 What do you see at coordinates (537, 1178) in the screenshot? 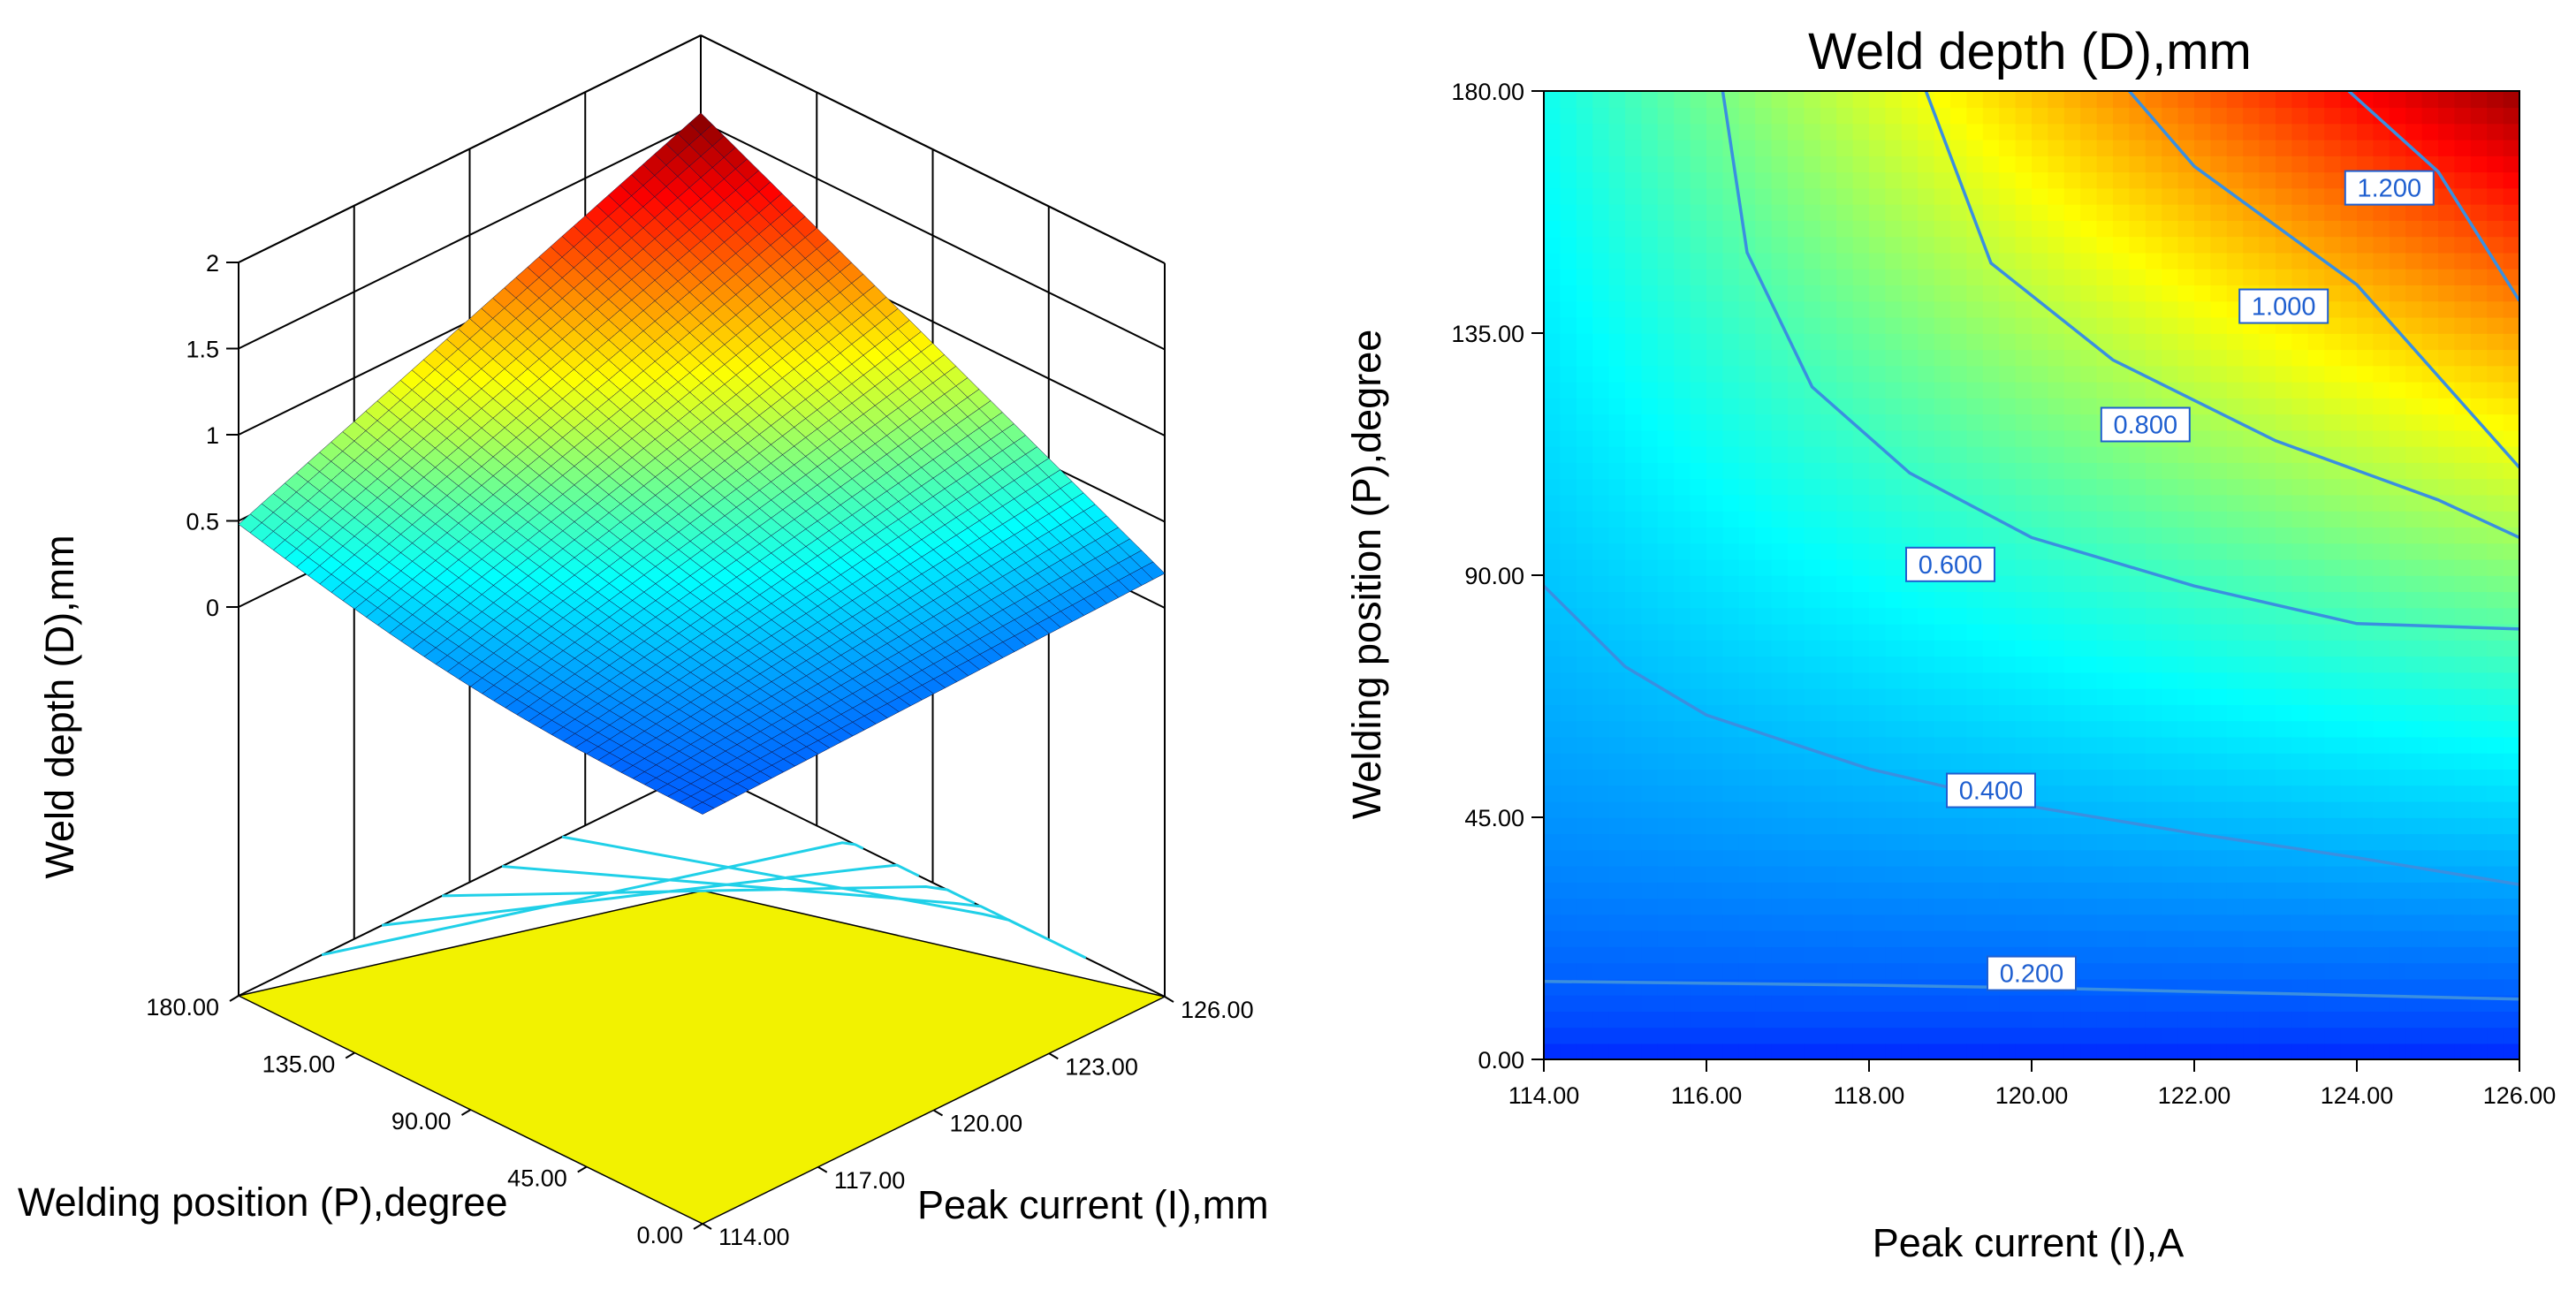
I see `position-tick-label: 45.00` at bounding box center [537, 1178].